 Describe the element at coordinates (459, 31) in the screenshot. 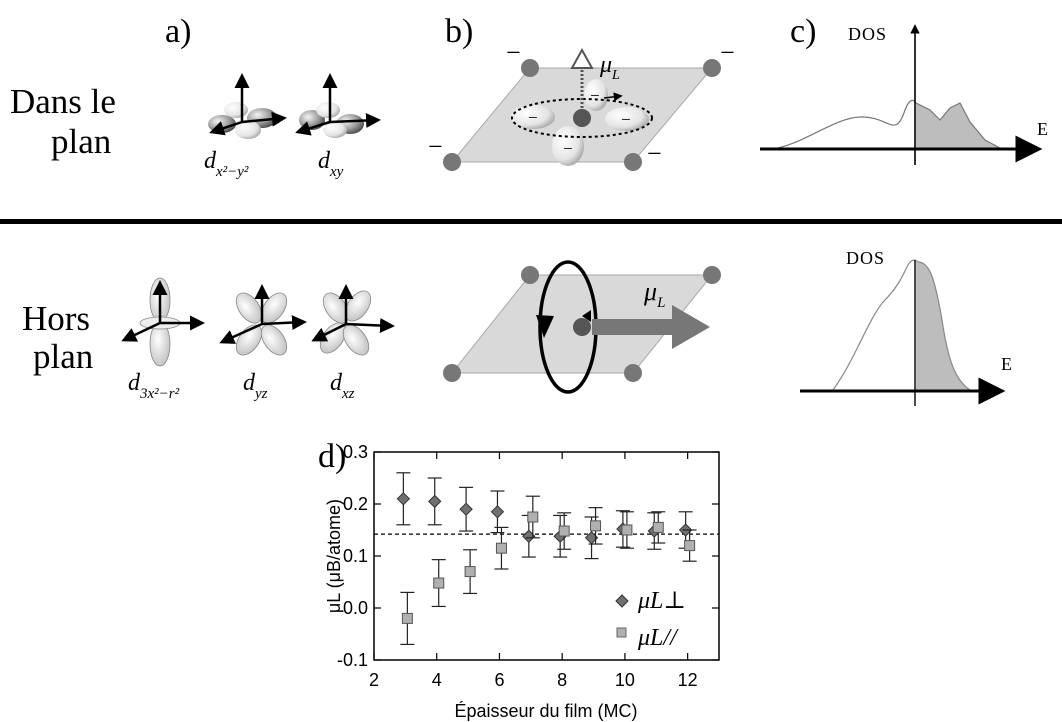

I see `panel-label-b: b)` at that location.